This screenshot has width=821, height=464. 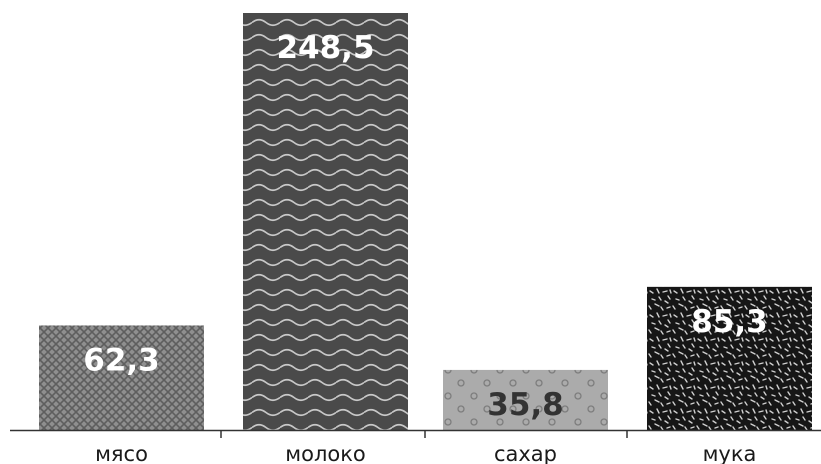 I want to click on category-labels-group: мясо молоко сахар мука, so click(x=425, y=453).